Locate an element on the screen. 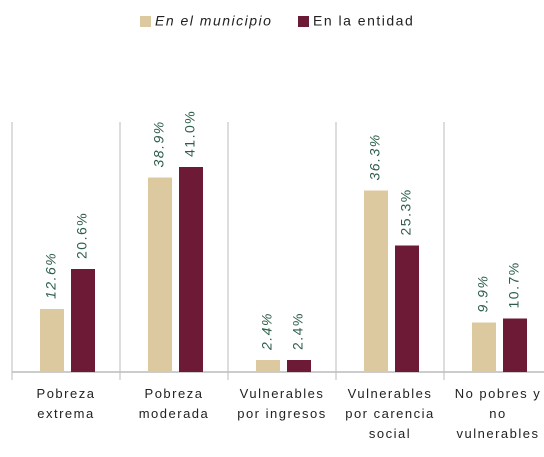 This screenshot has width=544, height=457. x-tick-label: Pobreza extrema is located at coordinates (66, 403).